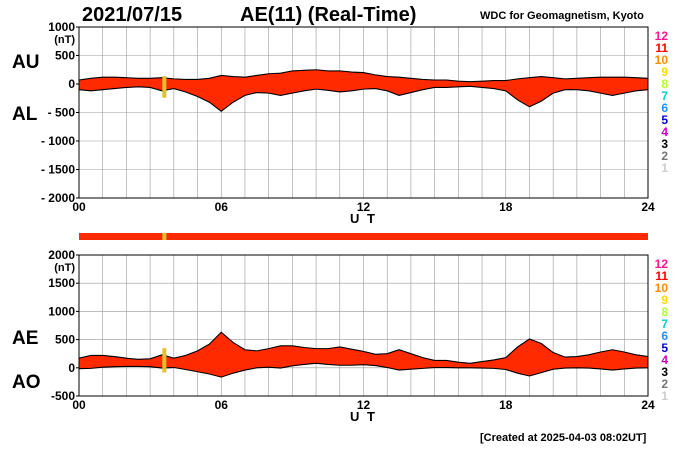  I want to click on series-al-line, so click(363, 99).